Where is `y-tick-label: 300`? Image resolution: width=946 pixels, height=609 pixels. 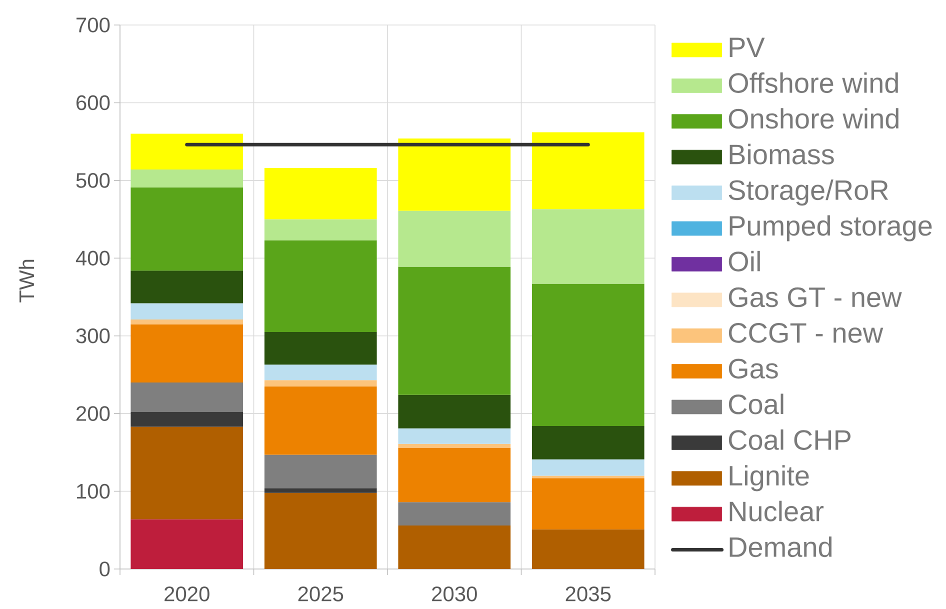
y-tick-label: 300 is located at coordinates (93, 336).